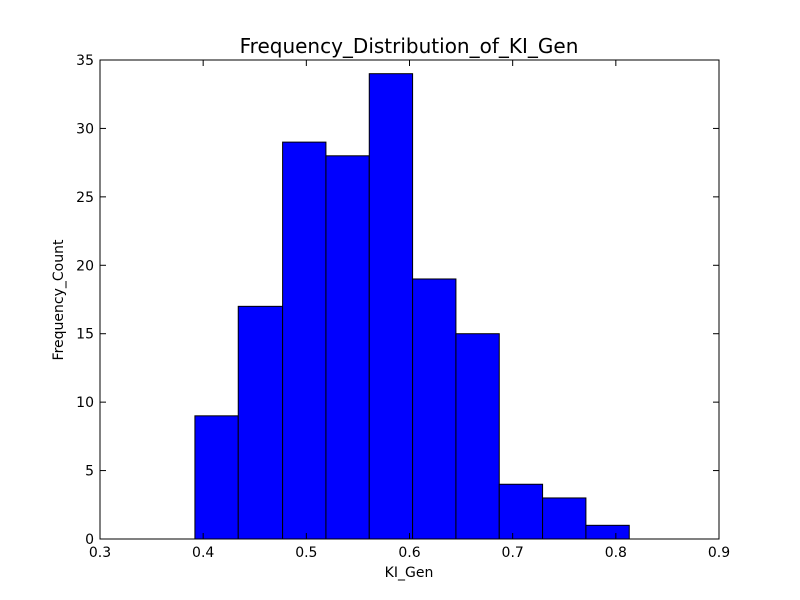 The width and height of the screenshot is (800, 600). What do you see at coordinates (89, 472) in the screenshot?
I see `y-tick-label-1: 5` at bounding box center [89, 472].